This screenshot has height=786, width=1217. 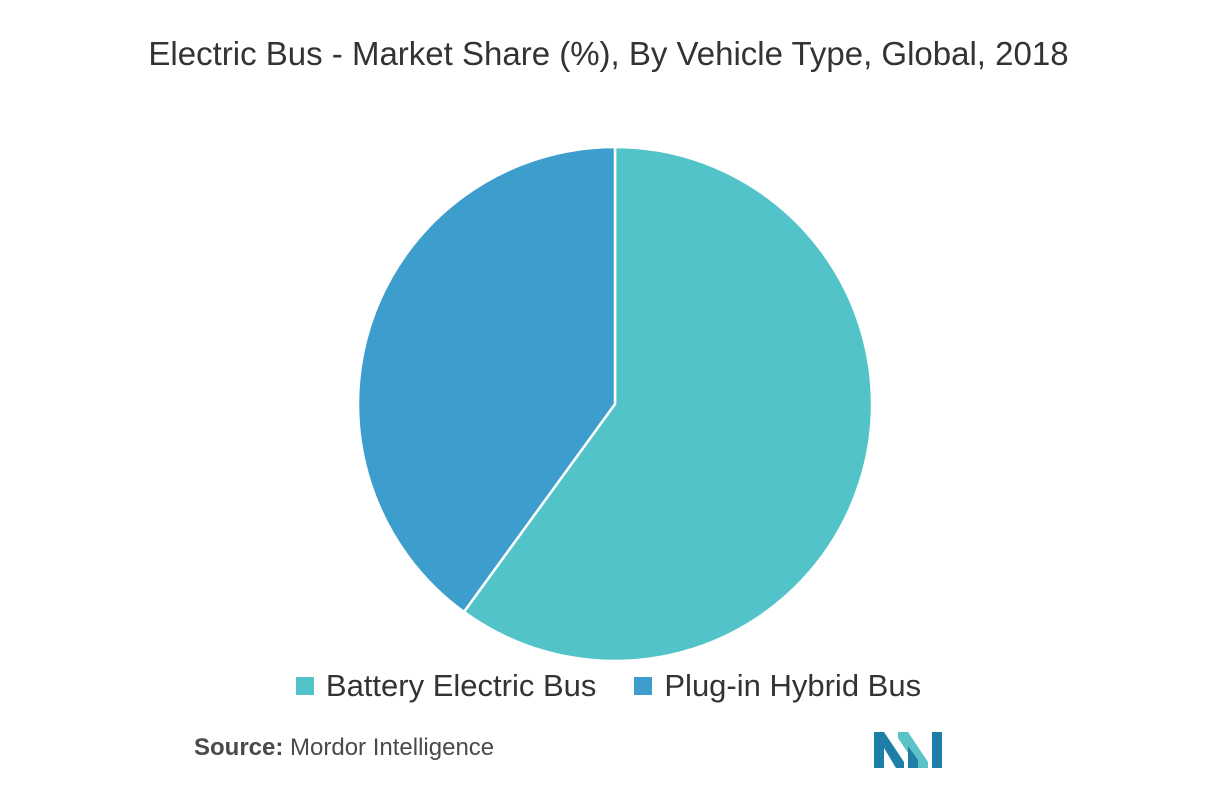 I want to click on pie-slice-plug-in-hybrid-bus, so click(x=486, y=379).